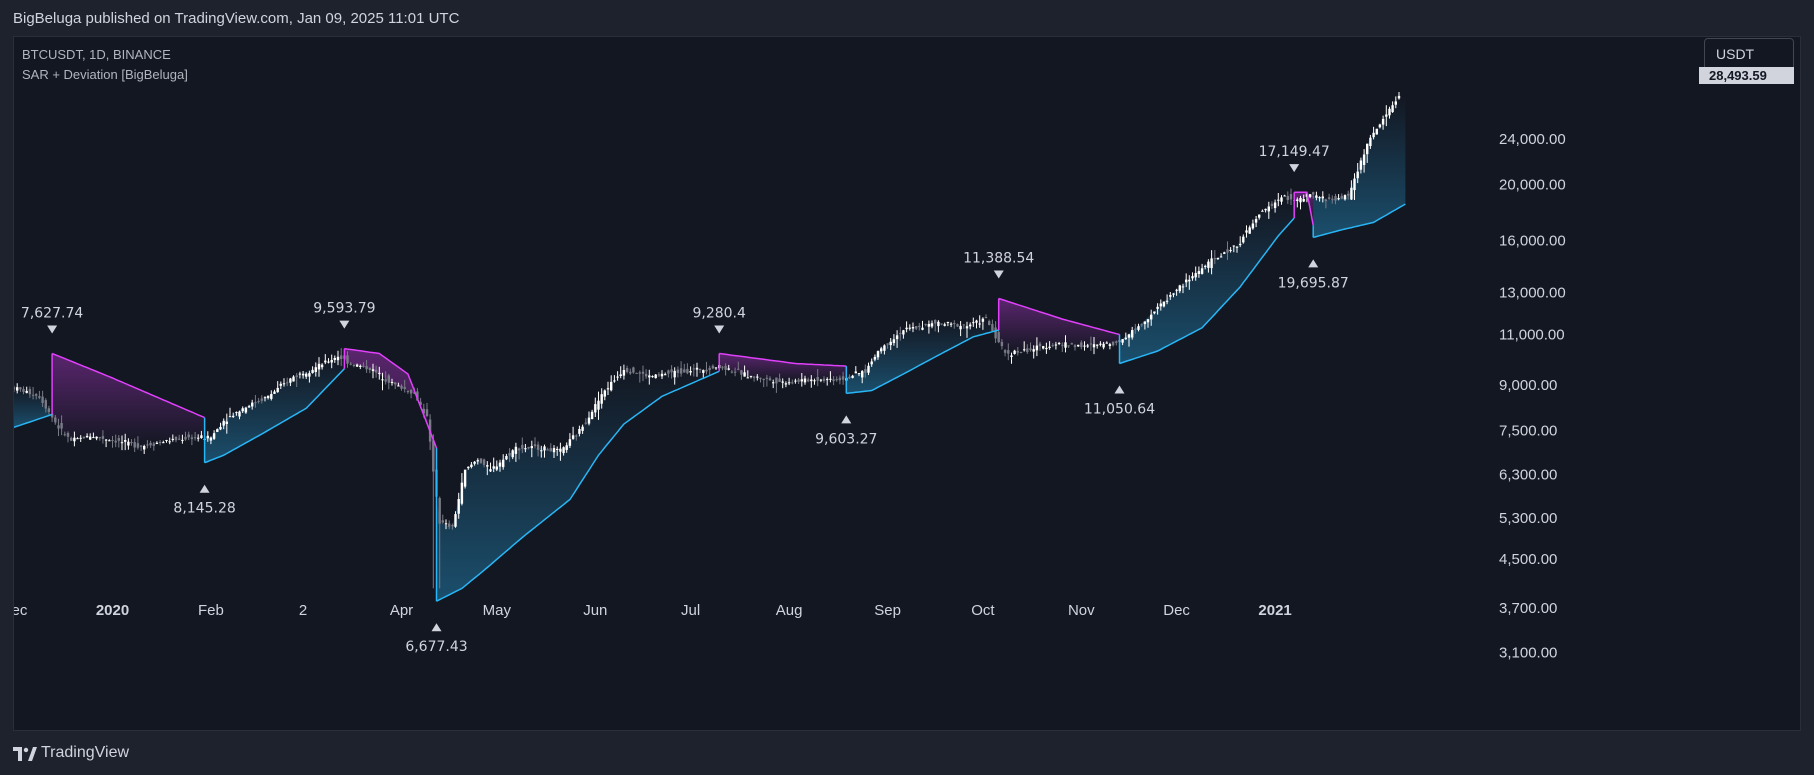 The width and height of the screenshot is (1814, 775). Describe the element at coordinates (96, 54) in the screenshot. I see `symbol-info: BTCUSDT, 1D, BINANCE` at that location.